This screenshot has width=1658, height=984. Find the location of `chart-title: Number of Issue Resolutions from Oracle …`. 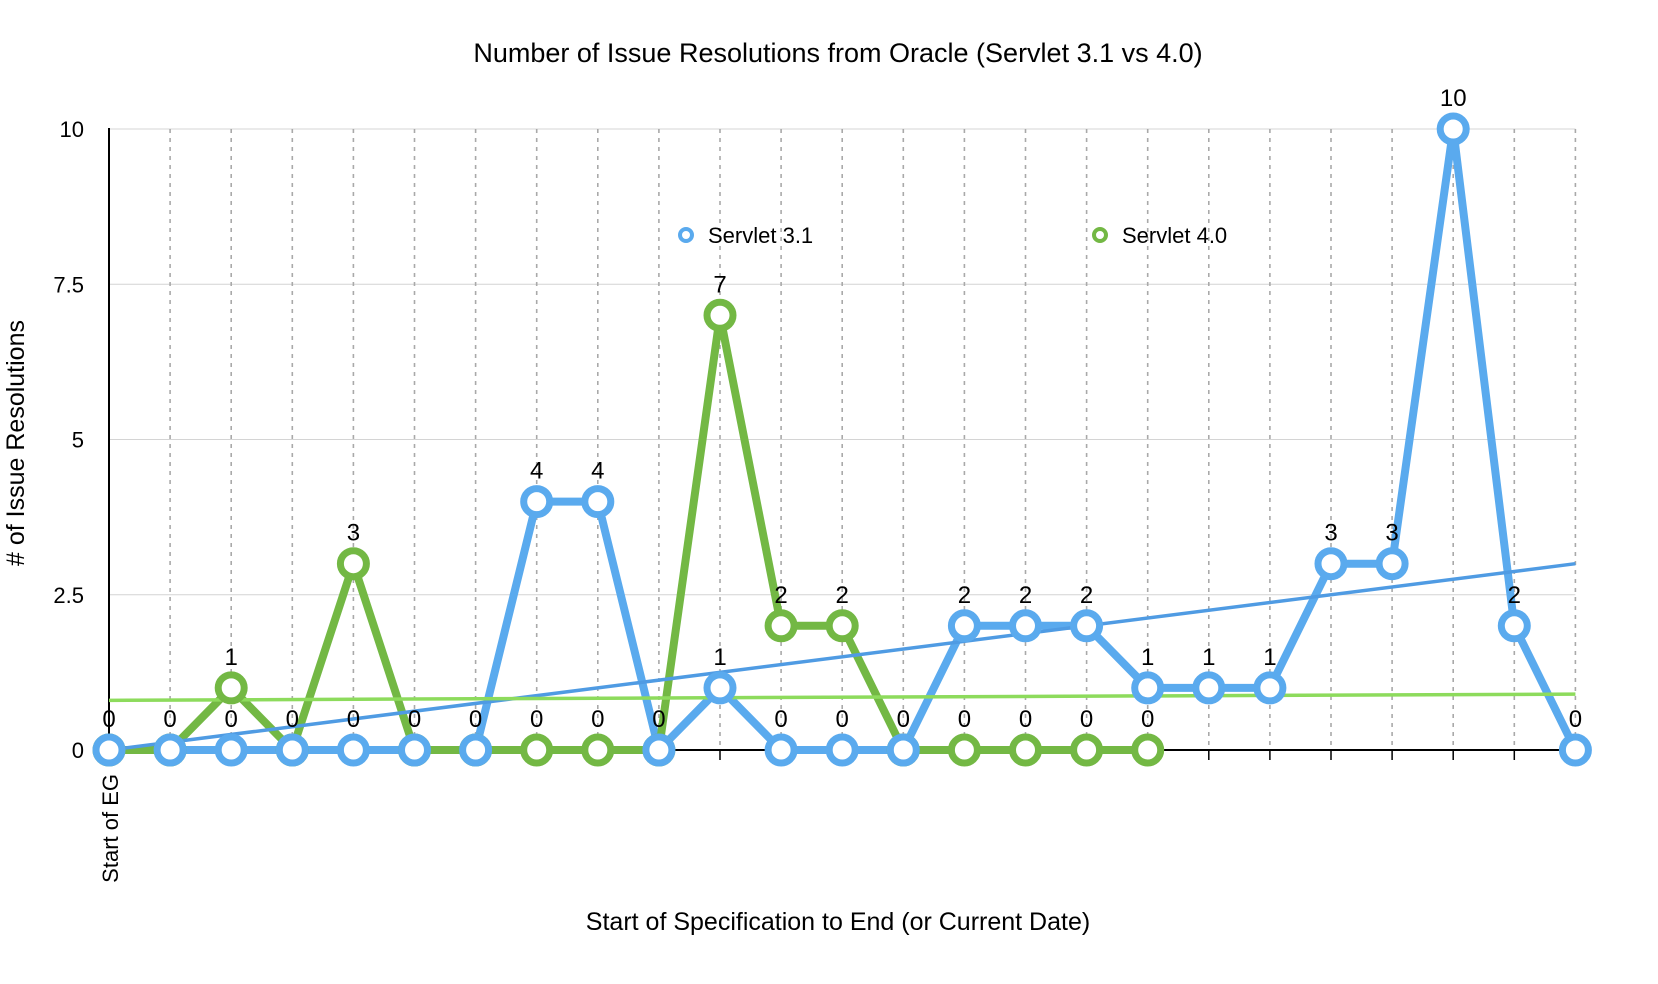

chart-title: Number of Issue Resolutions from Oracle … is located at coordinates (837, 53).